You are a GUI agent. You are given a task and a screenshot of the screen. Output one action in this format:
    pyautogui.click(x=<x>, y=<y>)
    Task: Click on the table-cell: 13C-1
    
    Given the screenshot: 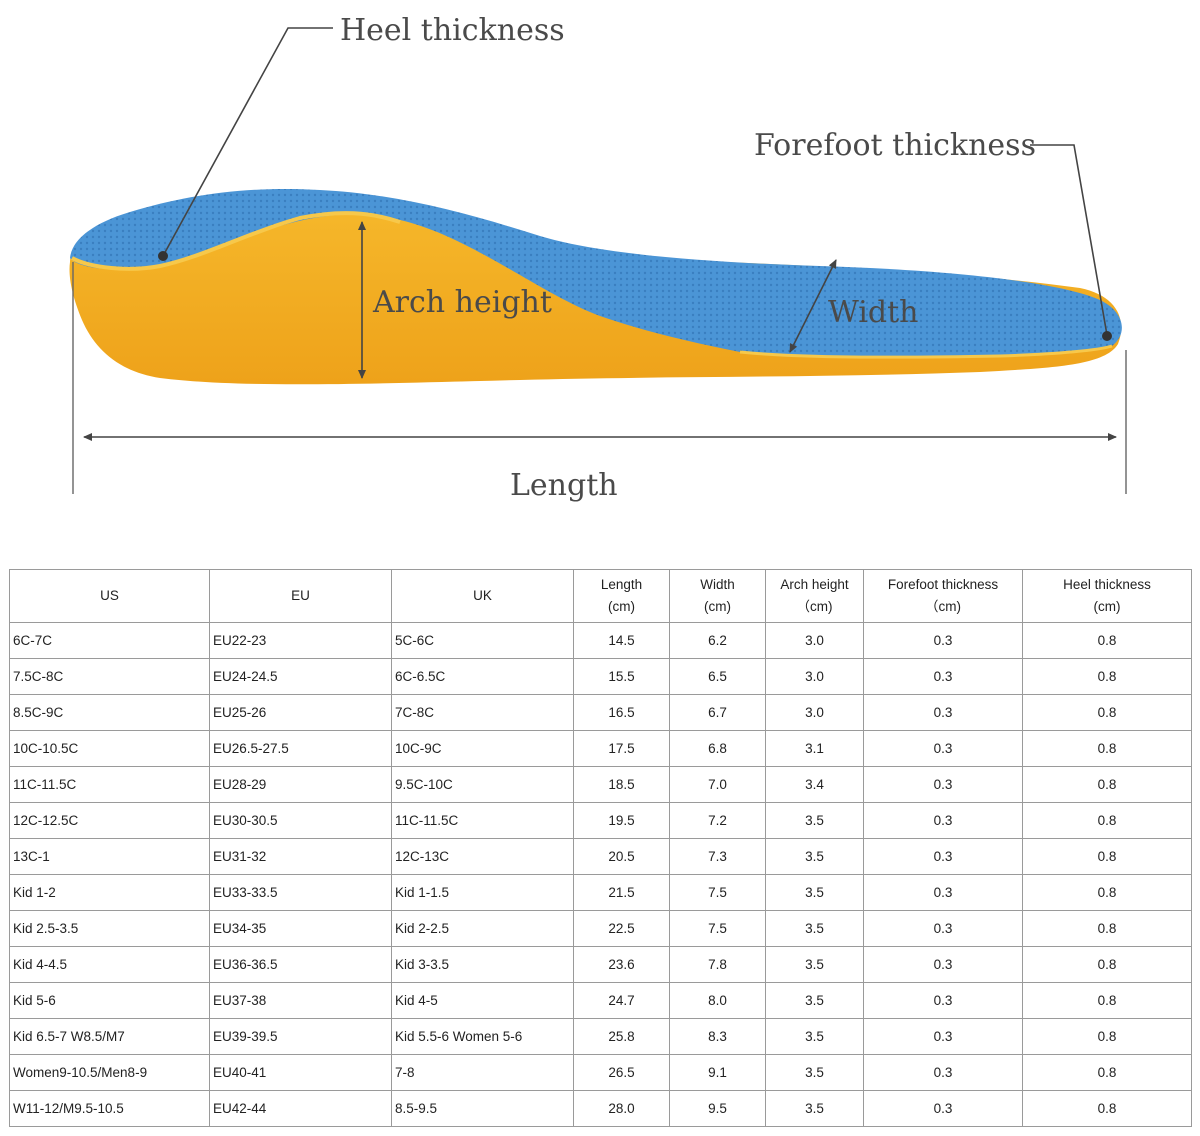 What is the action you would take?
    pyautogui.click(x=109, y=856)
    